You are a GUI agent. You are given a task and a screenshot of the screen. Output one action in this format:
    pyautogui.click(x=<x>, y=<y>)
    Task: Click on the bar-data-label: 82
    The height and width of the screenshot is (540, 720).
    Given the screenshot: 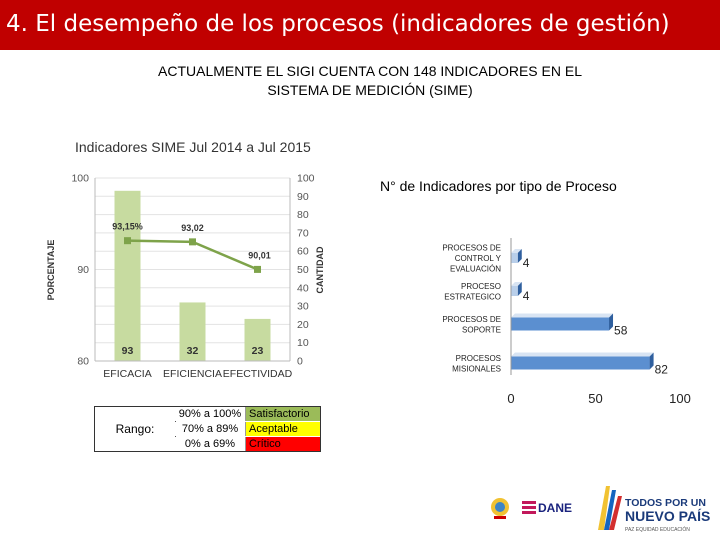 What is the action you would take?
    pyautogui.click(x=662, y=370)
    